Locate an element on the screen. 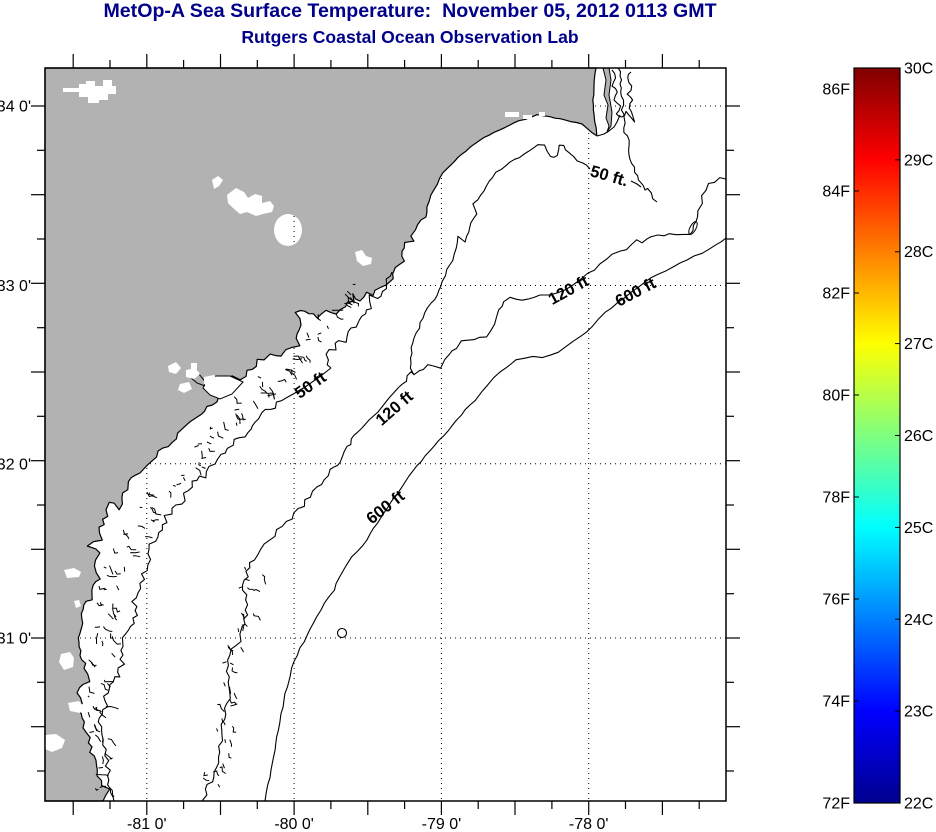 This screenshot has width=936, height=832. svg-text: 80F is located at coordinates (836, 396).